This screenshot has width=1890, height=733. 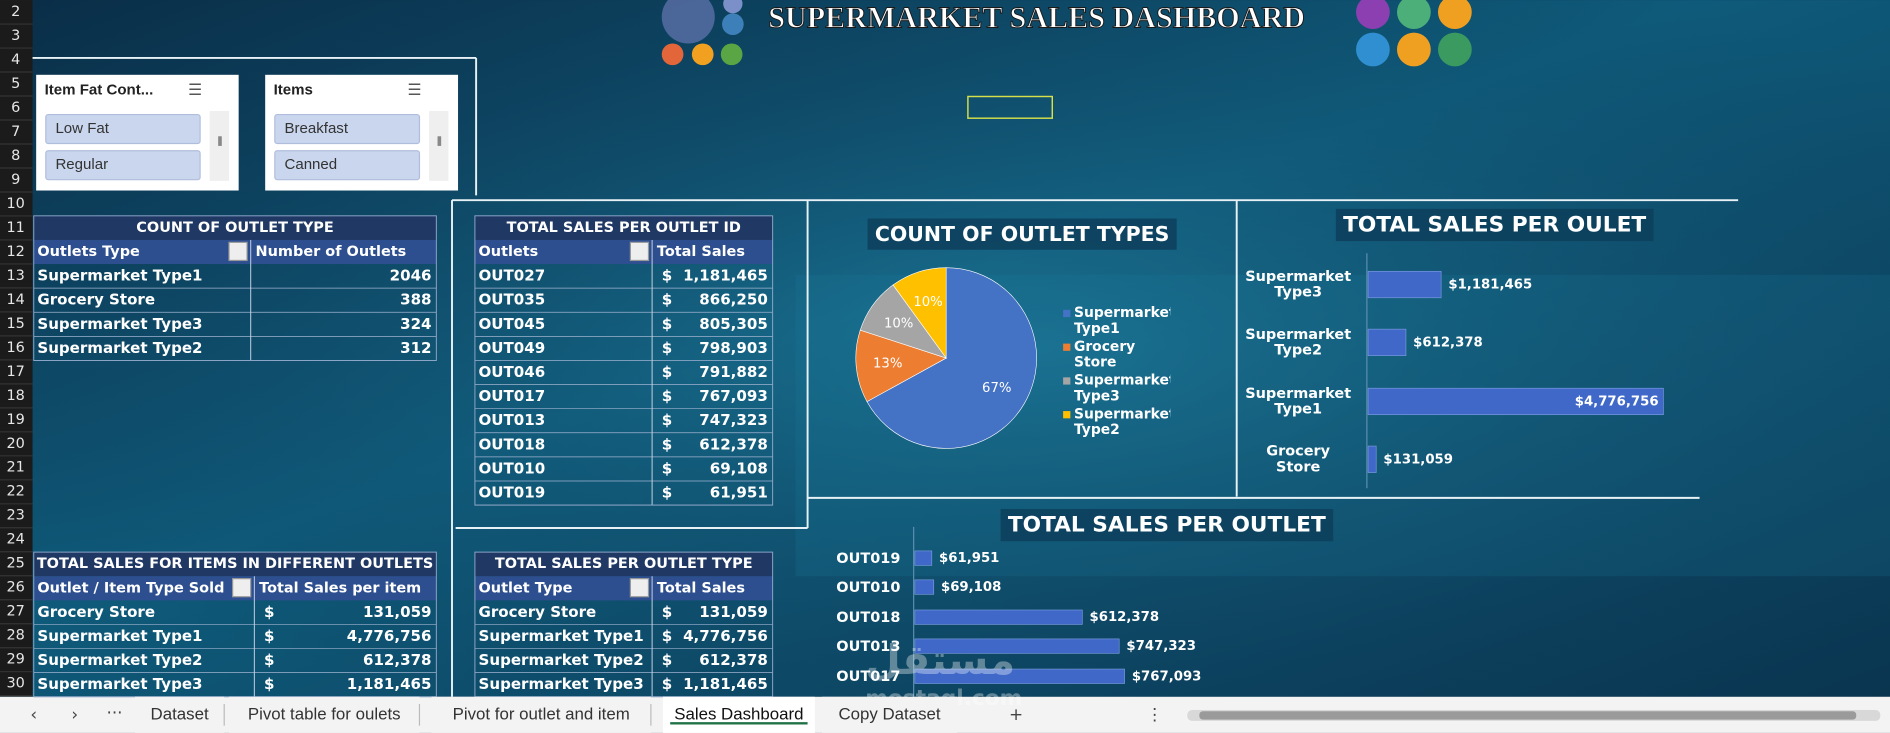 What do you see at coordinates (623, 588) in the screenshot?
I see `table-header-bg` at bounding box center [623, 588].